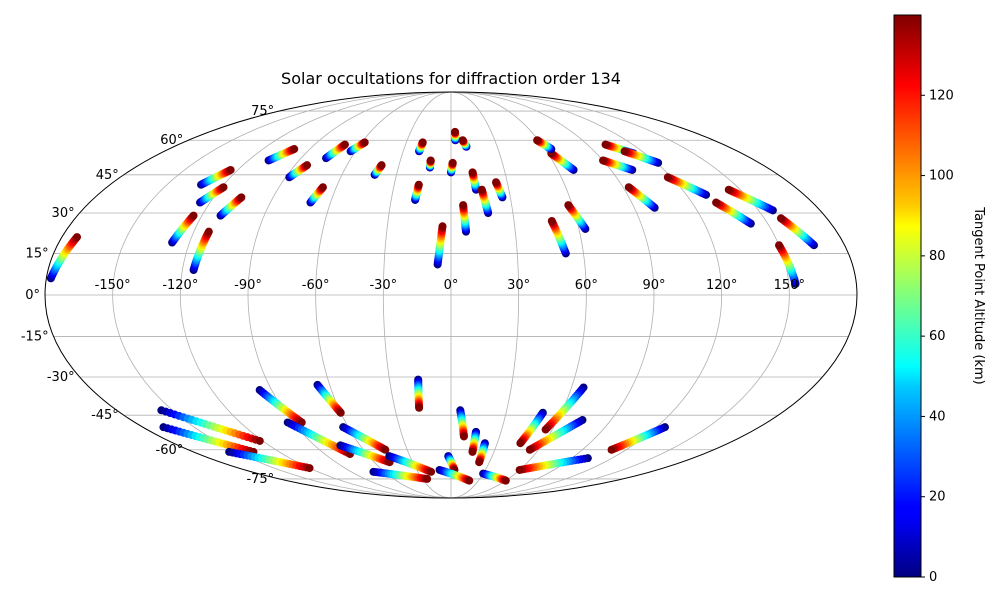 Image resolution: width=1000 pixels, height=600 pixels. What do you see at coordinates (789, 285) in the screenshot?
I see `longitude-tick-label: 150°` at bounding box center [789, 285].